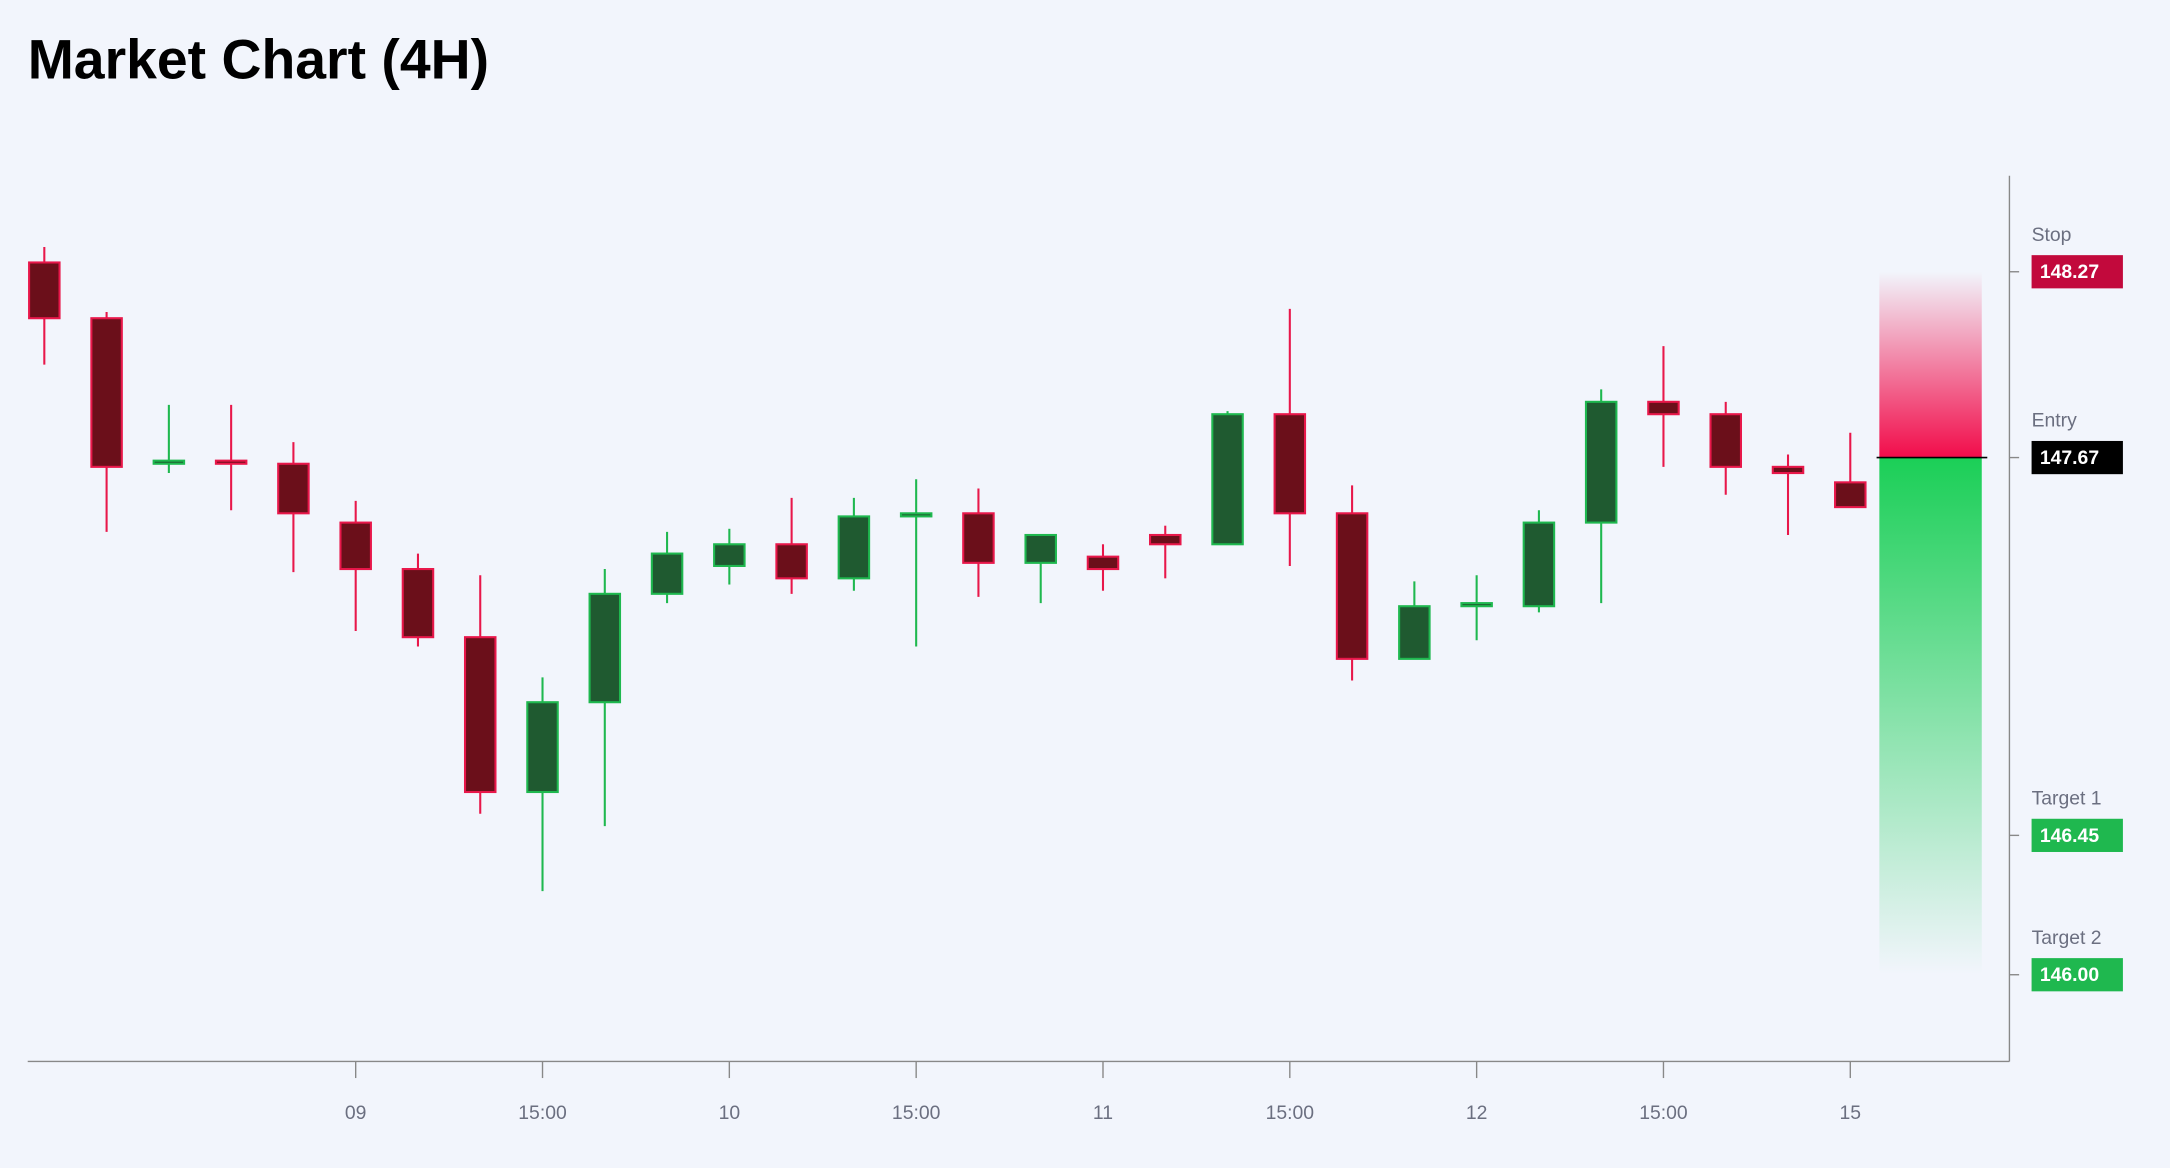 This screenshot has width=2170, height=1168. Describe the element at coordinates (730, 1113) in the screenshot. I see `x-tick-label: 10` at that location.